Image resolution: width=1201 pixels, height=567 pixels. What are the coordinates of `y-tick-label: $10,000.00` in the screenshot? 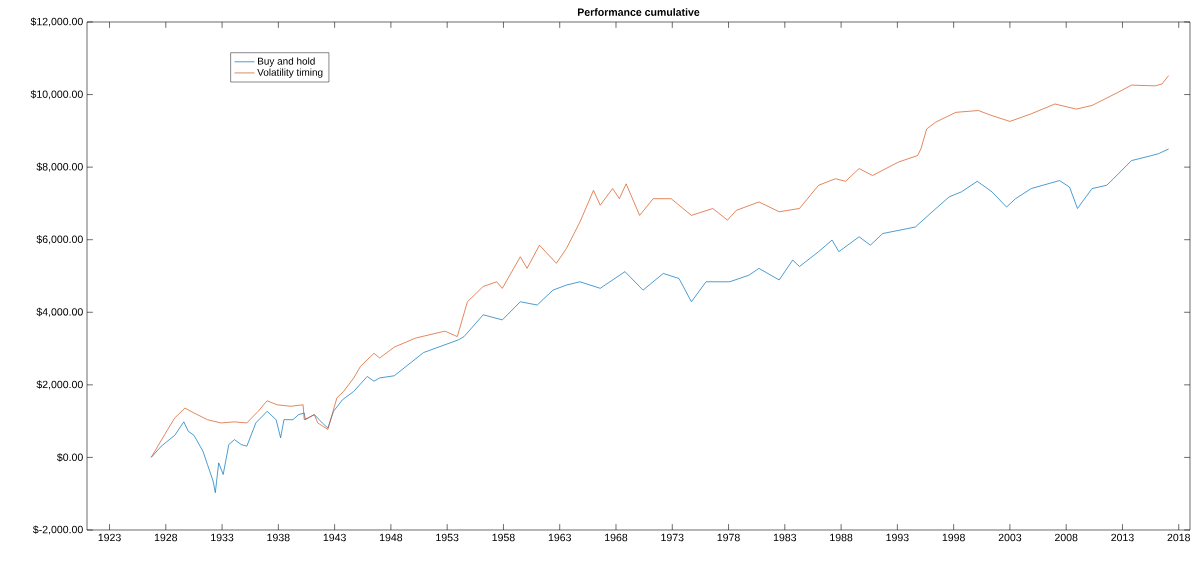 It's located at (56, 94).